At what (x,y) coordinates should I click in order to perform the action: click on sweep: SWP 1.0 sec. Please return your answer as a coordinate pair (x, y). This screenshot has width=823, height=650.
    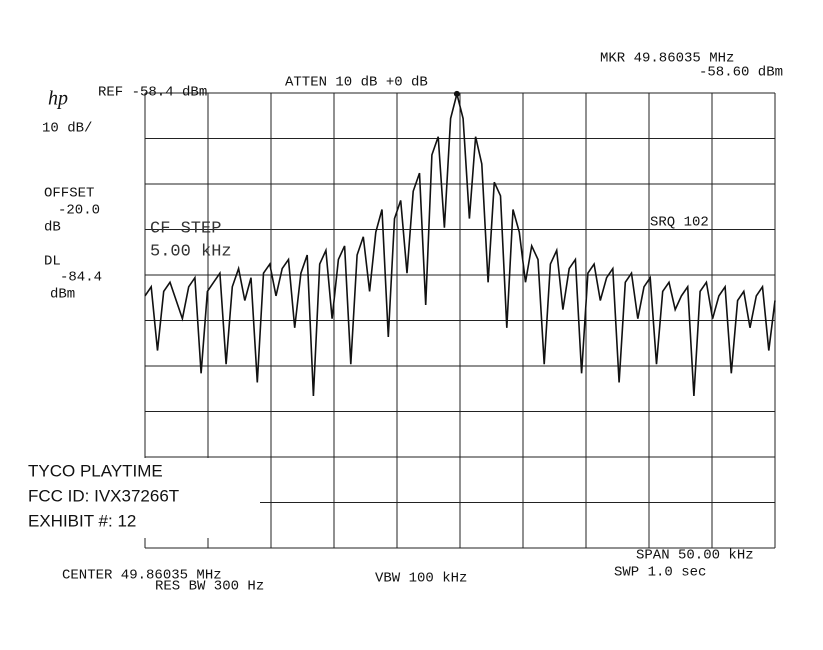
    Looking at the image, I should click on (660, 573).